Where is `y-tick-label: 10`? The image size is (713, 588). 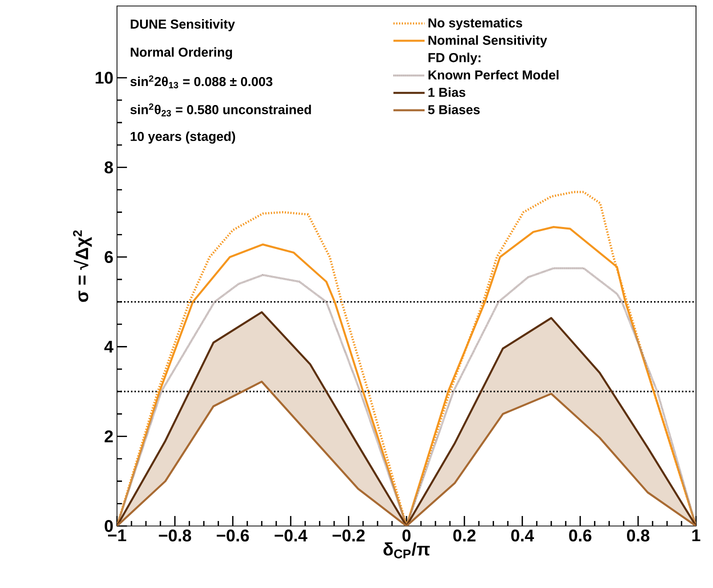
y-tick-label: 10 is located at coordinates (104, 78).